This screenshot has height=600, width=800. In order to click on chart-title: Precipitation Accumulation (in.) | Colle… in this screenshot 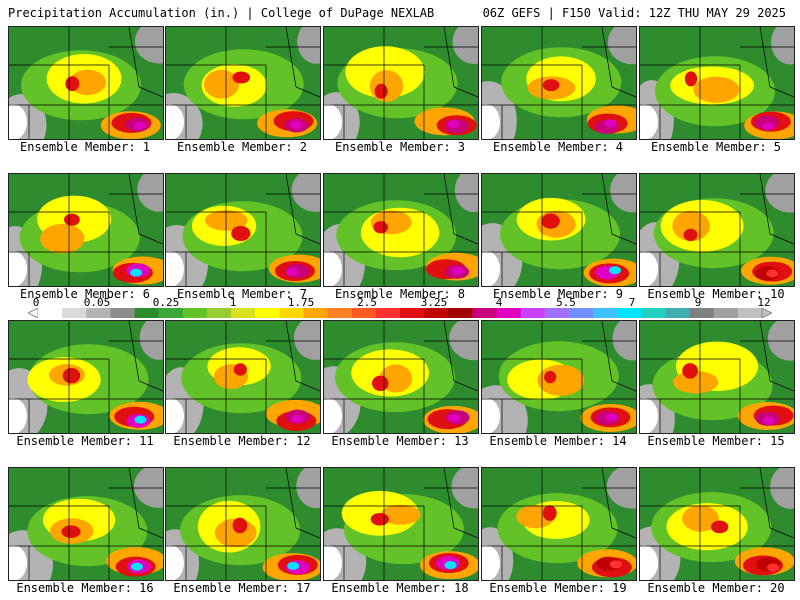, I will do `click(221, 13)`.